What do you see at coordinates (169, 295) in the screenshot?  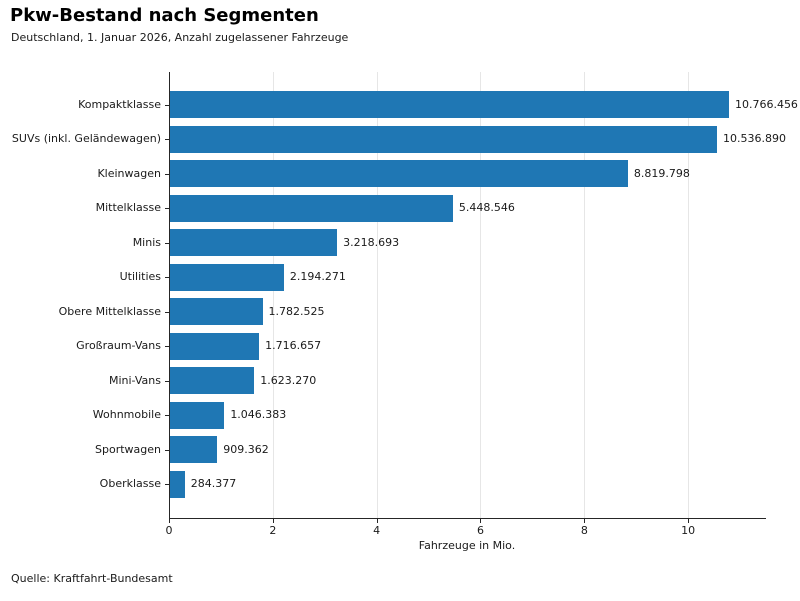 I see `y-axis-spine` at bounding box center [169, 295].